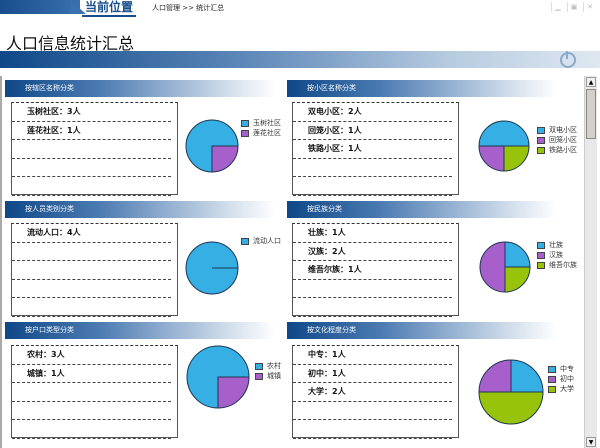  What do you see at coordinates (372, 355) in the screenshot?
I see `list-item: 中专：1人` at bounding box center [372, 355].